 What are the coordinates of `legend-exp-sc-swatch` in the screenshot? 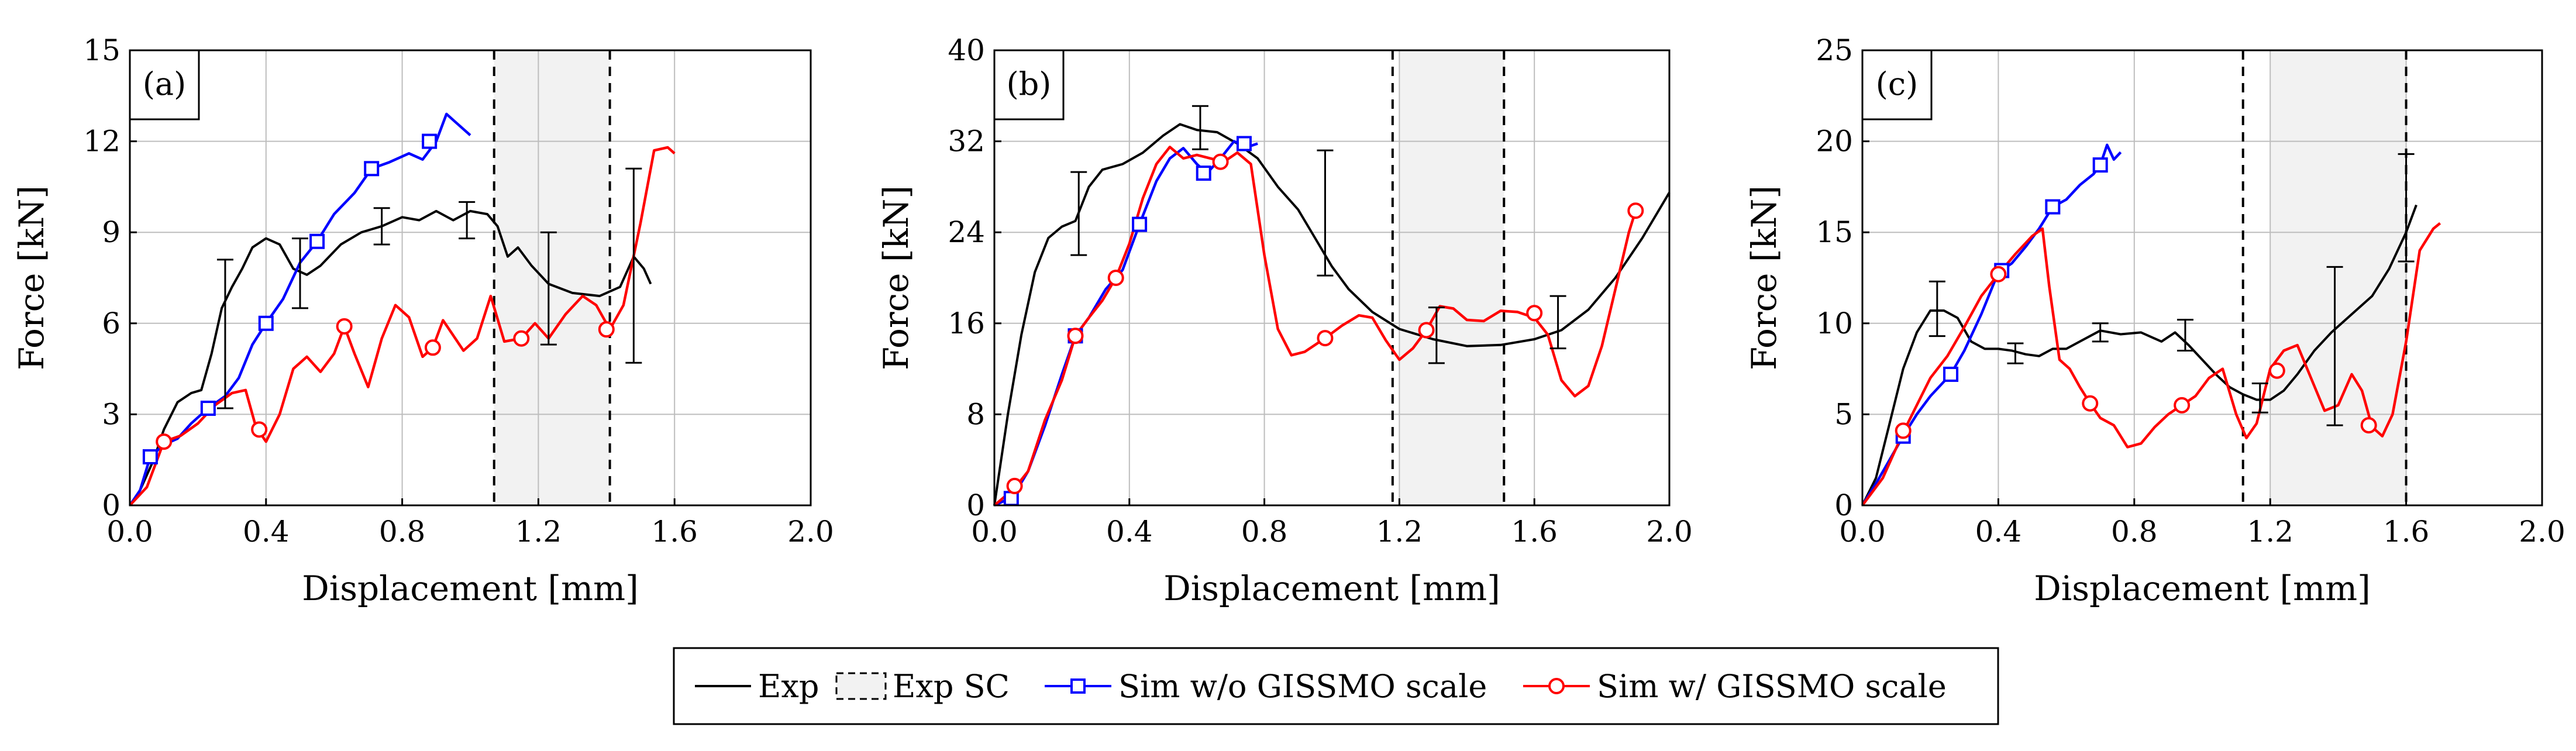 It's located at (861, 686).